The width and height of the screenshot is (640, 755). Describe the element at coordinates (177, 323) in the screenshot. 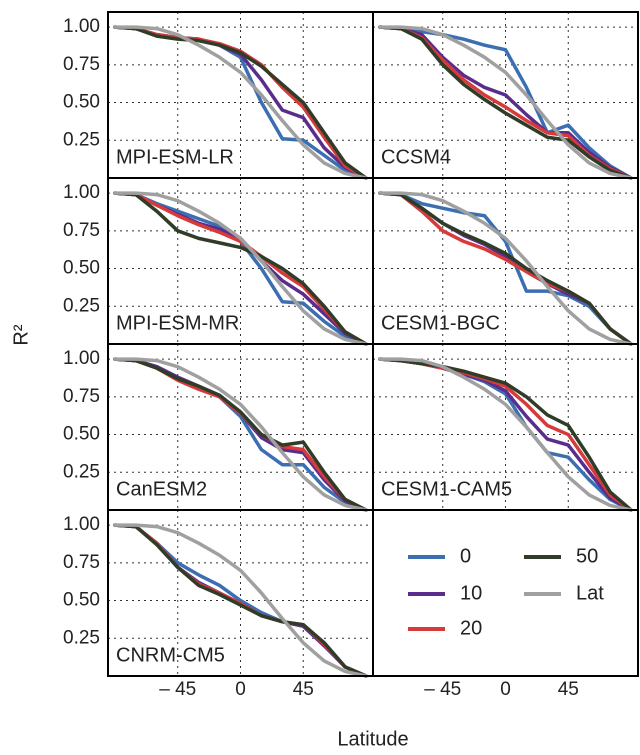

I see `panel-title: MPI-ESM-MR` at that location.